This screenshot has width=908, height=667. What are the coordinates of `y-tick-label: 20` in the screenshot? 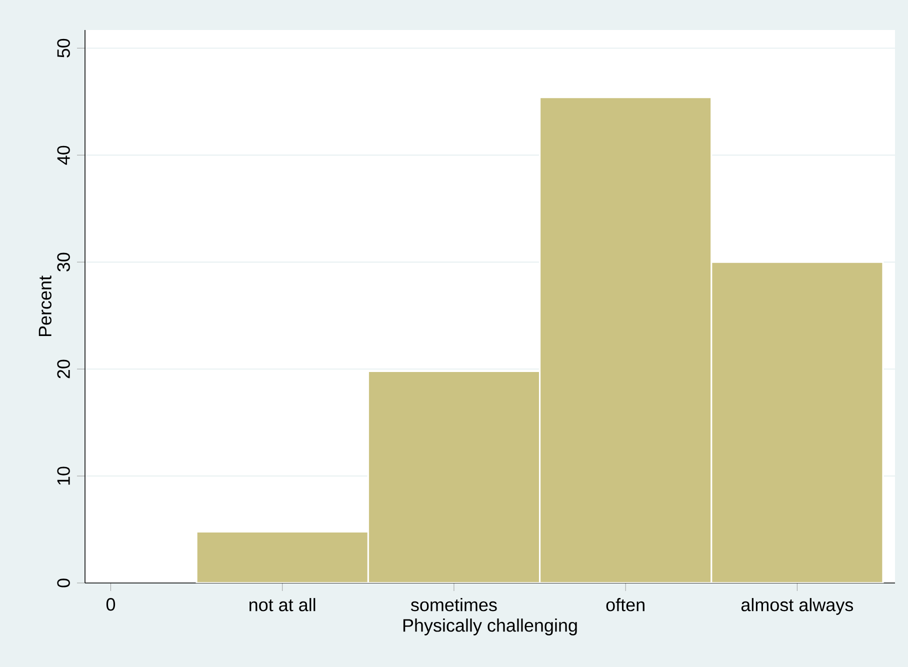 It's located at (63, 369).